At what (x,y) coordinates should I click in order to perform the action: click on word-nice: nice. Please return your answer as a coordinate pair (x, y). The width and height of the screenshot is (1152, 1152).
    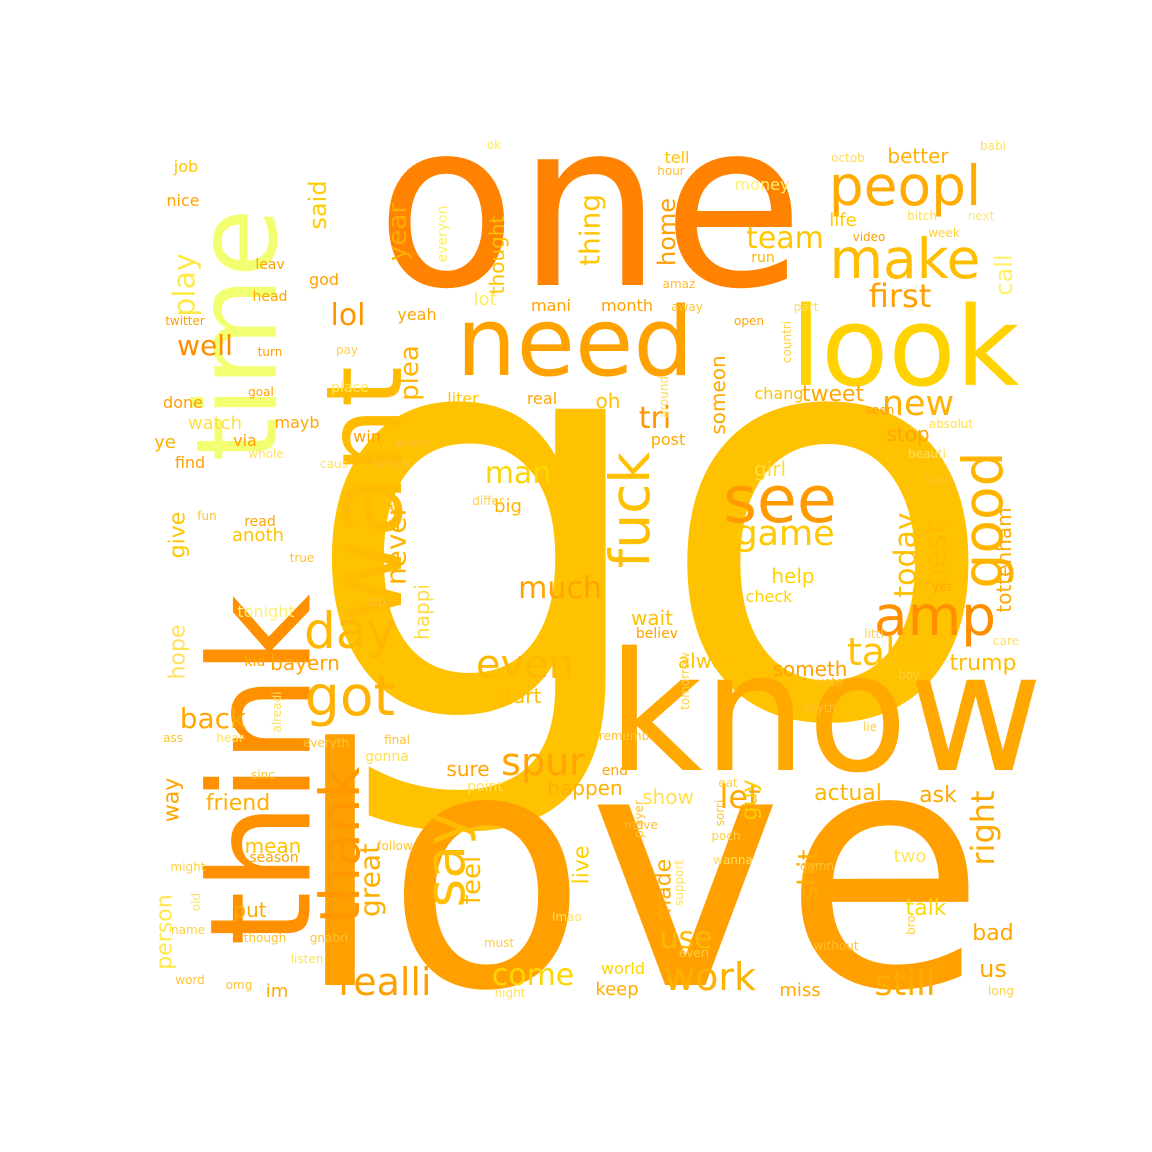
    Looking at the image, I should click on (182, 200).